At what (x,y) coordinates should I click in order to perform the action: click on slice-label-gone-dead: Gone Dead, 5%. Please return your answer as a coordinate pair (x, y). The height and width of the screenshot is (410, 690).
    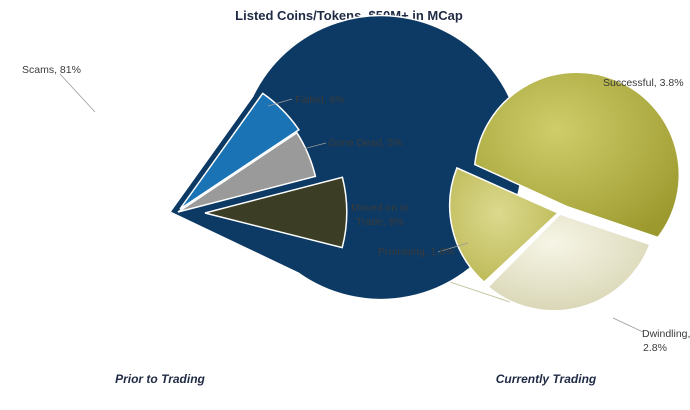
    Looking at the image, I should click on (365, 143).